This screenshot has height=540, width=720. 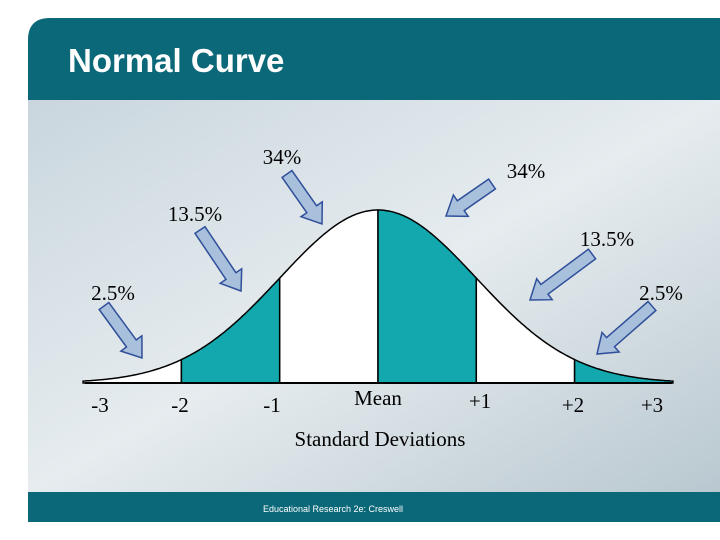 I want to click on axis-label: +1, so click(x=480, y=401).